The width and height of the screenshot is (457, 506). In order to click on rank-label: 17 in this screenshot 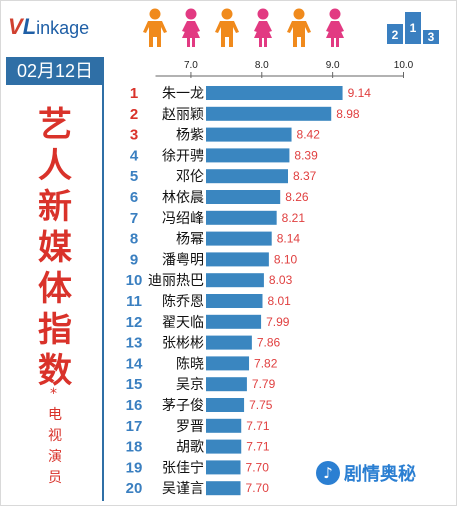, I will do `click(134, 426)`.